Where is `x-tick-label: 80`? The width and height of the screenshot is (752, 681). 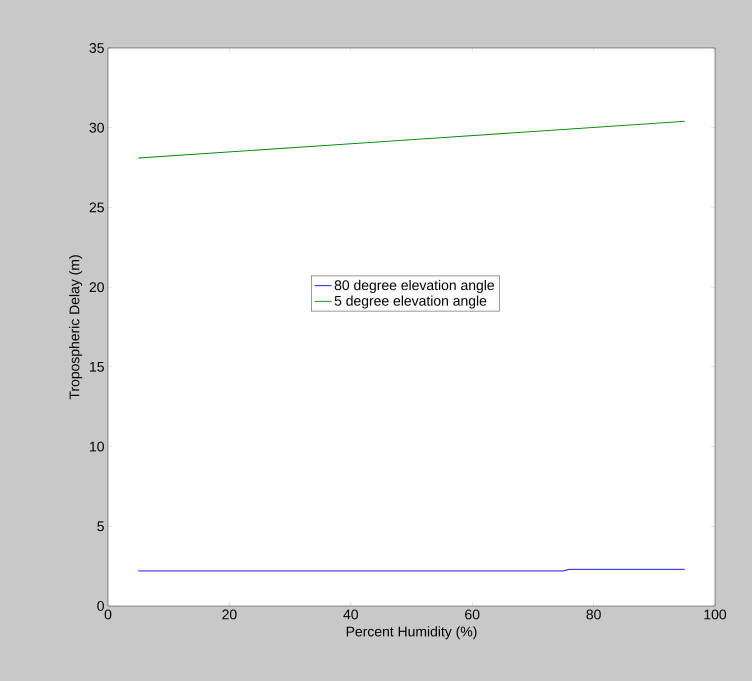
x-tick-label: 80 is located at coordinates (593, 615).